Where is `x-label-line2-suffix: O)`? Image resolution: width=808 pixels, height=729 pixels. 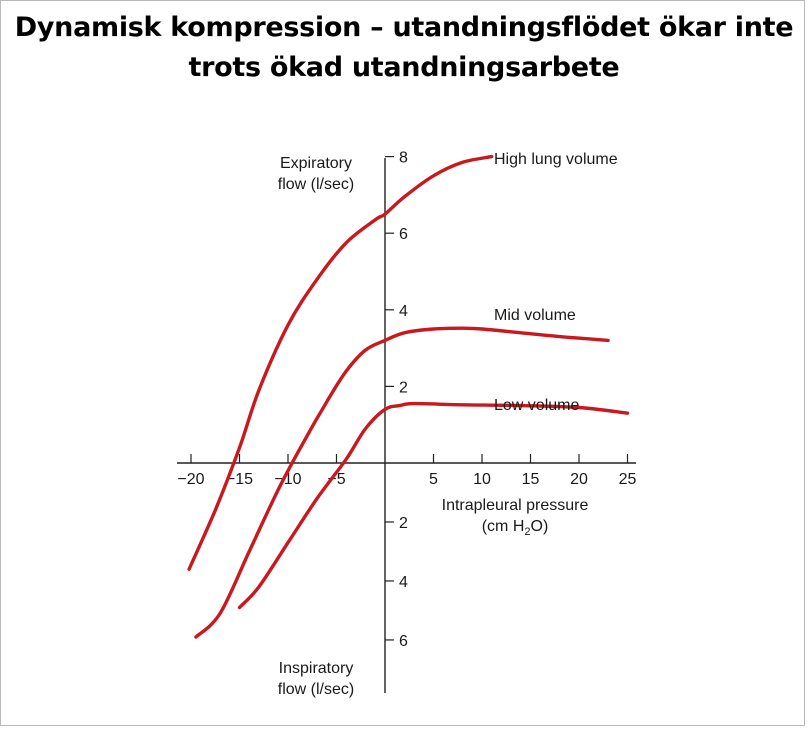
x-label-line2-suffix: O) is located at coordinates (540, 526).